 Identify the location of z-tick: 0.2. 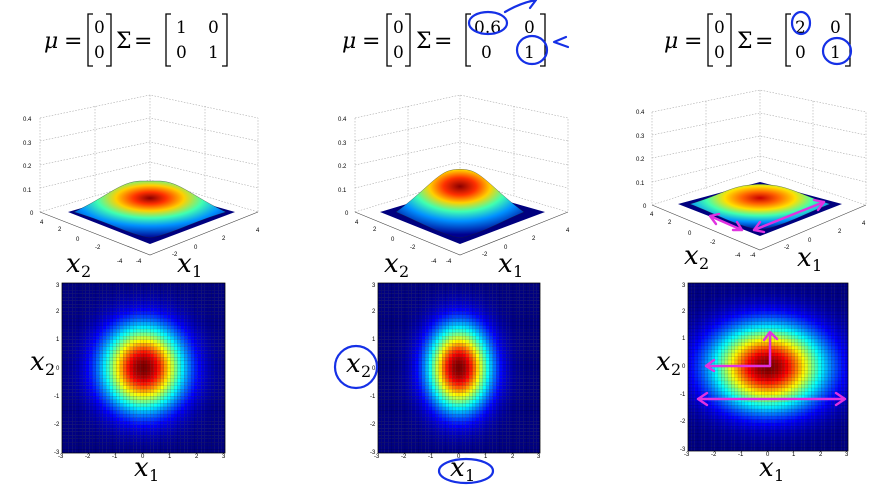
(342, 167).